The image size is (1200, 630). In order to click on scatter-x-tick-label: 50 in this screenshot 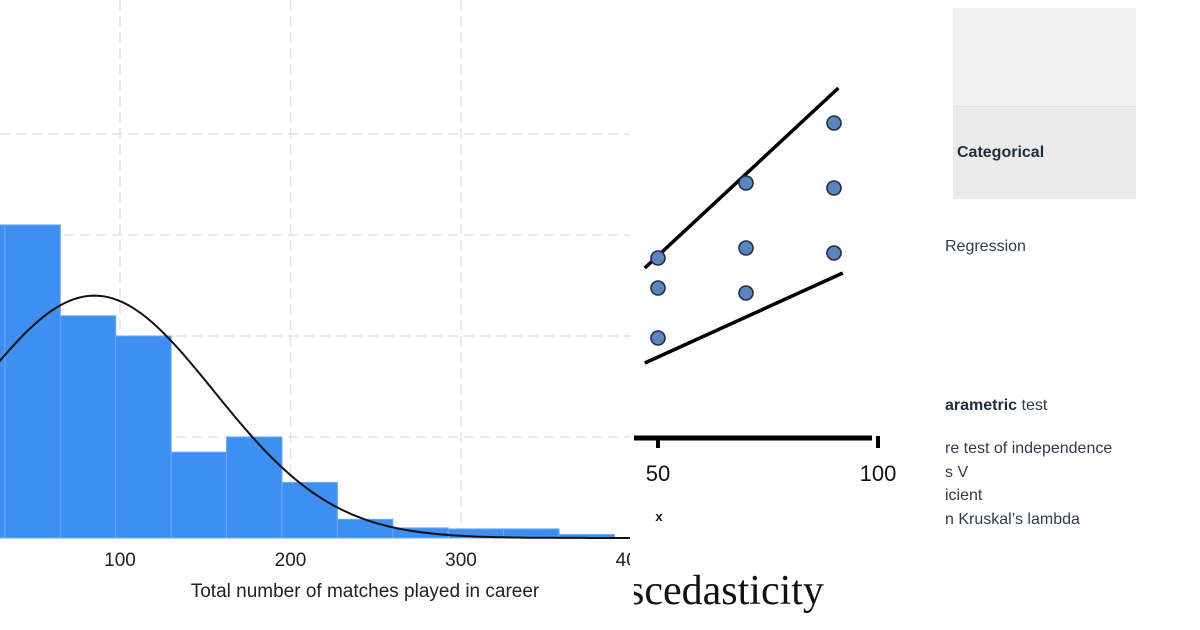, I will do `click(658, 473)`.